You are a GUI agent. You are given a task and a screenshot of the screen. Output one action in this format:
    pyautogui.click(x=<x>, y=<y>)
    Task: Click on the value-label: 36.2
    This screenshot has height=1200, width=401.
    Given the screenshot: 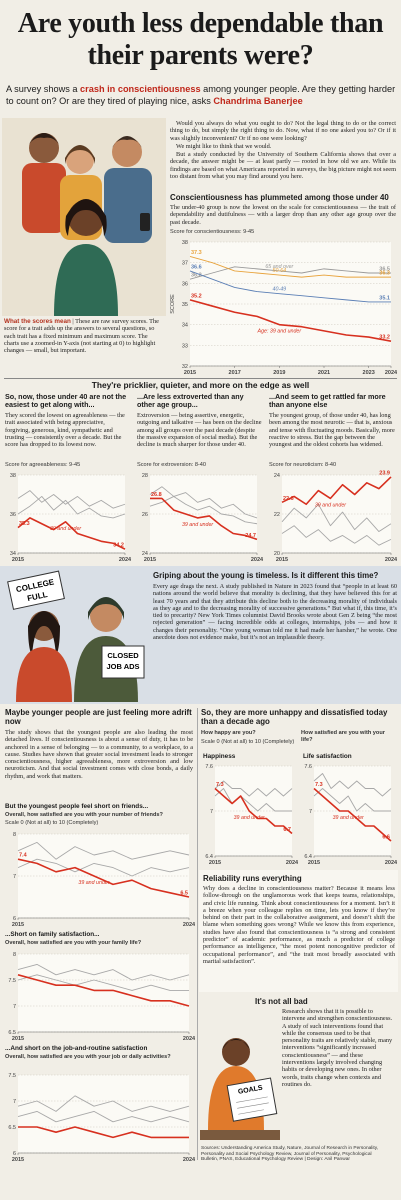 What is the action you would take?
    pyautogui.click(x=196, y=276)
    